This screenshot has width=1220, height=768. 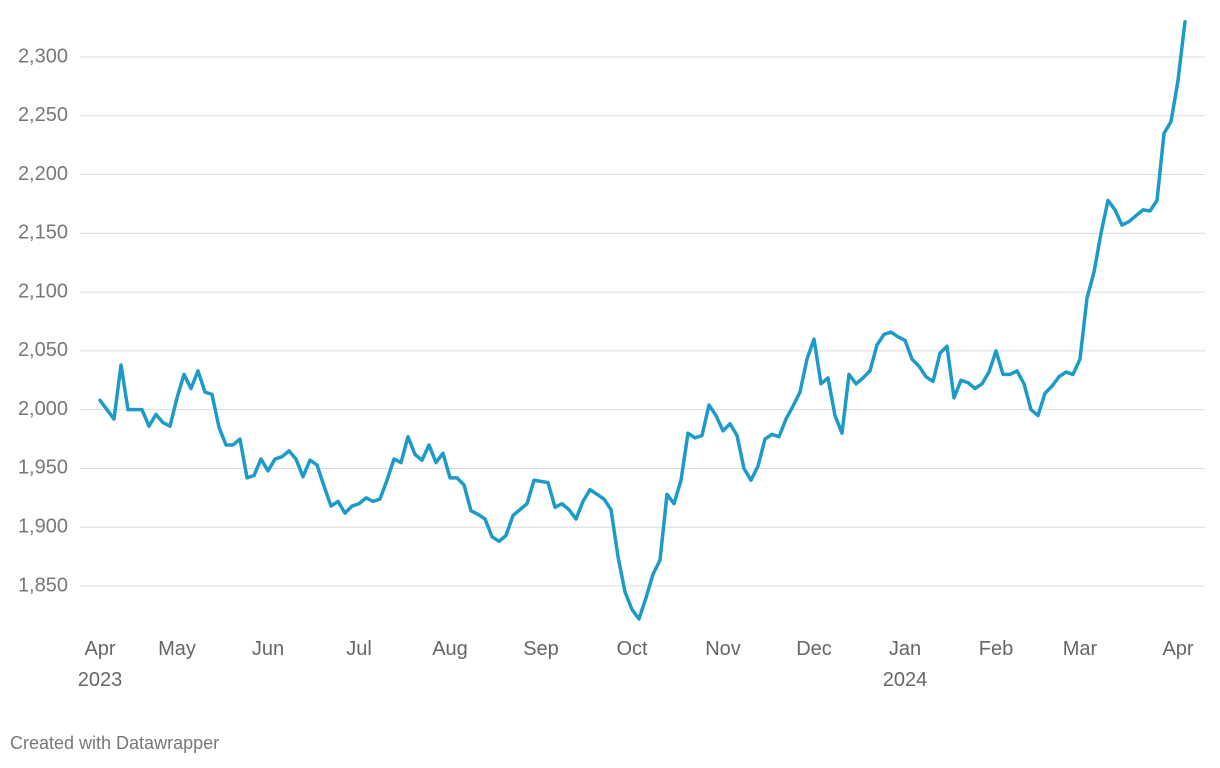 What do you see at coordinates (1178, 649) in the screenshot?
I see `x-tick-label: Apr` at bounding box center [1178, 649].